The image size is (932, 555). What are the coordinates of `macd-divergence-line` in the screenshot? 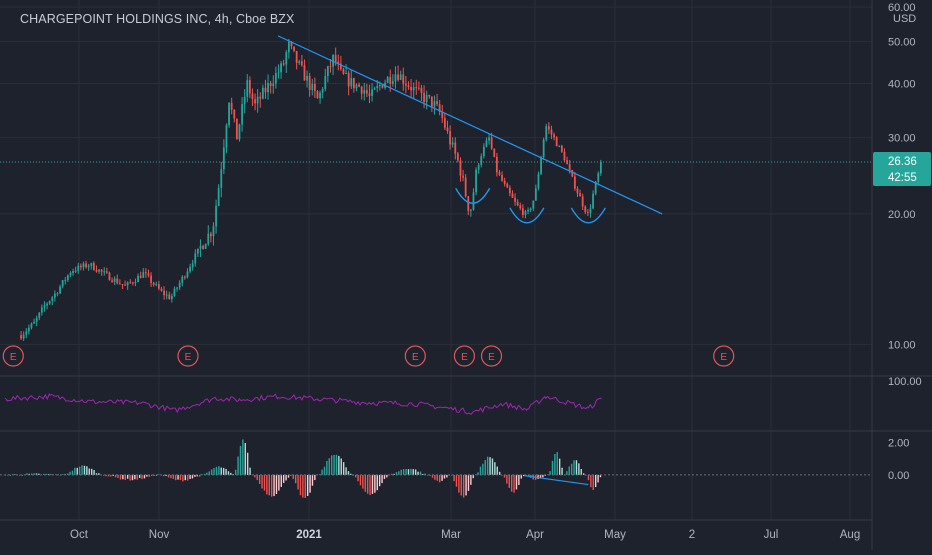 It's located at (556, 480).